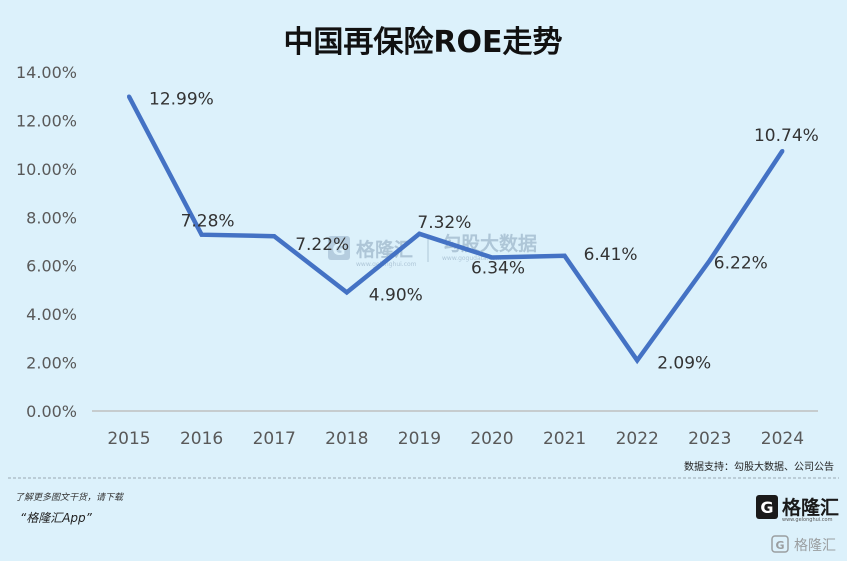 The height and width of the screenshot is (561, 847). I want to click on x-tick-label: 2021, so click(564, 439).